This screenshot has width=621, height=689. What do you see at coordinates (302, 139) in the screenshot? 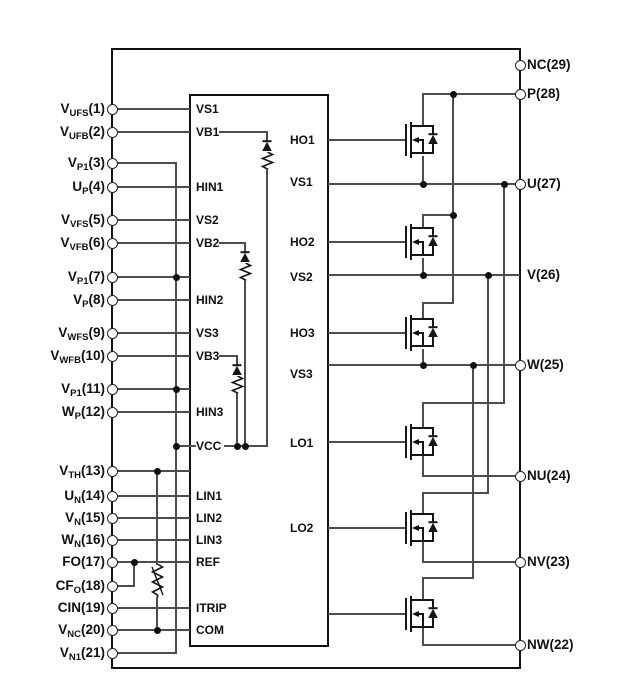
I see `block-label-right-0: HO1` at bounding box center [302, 139].